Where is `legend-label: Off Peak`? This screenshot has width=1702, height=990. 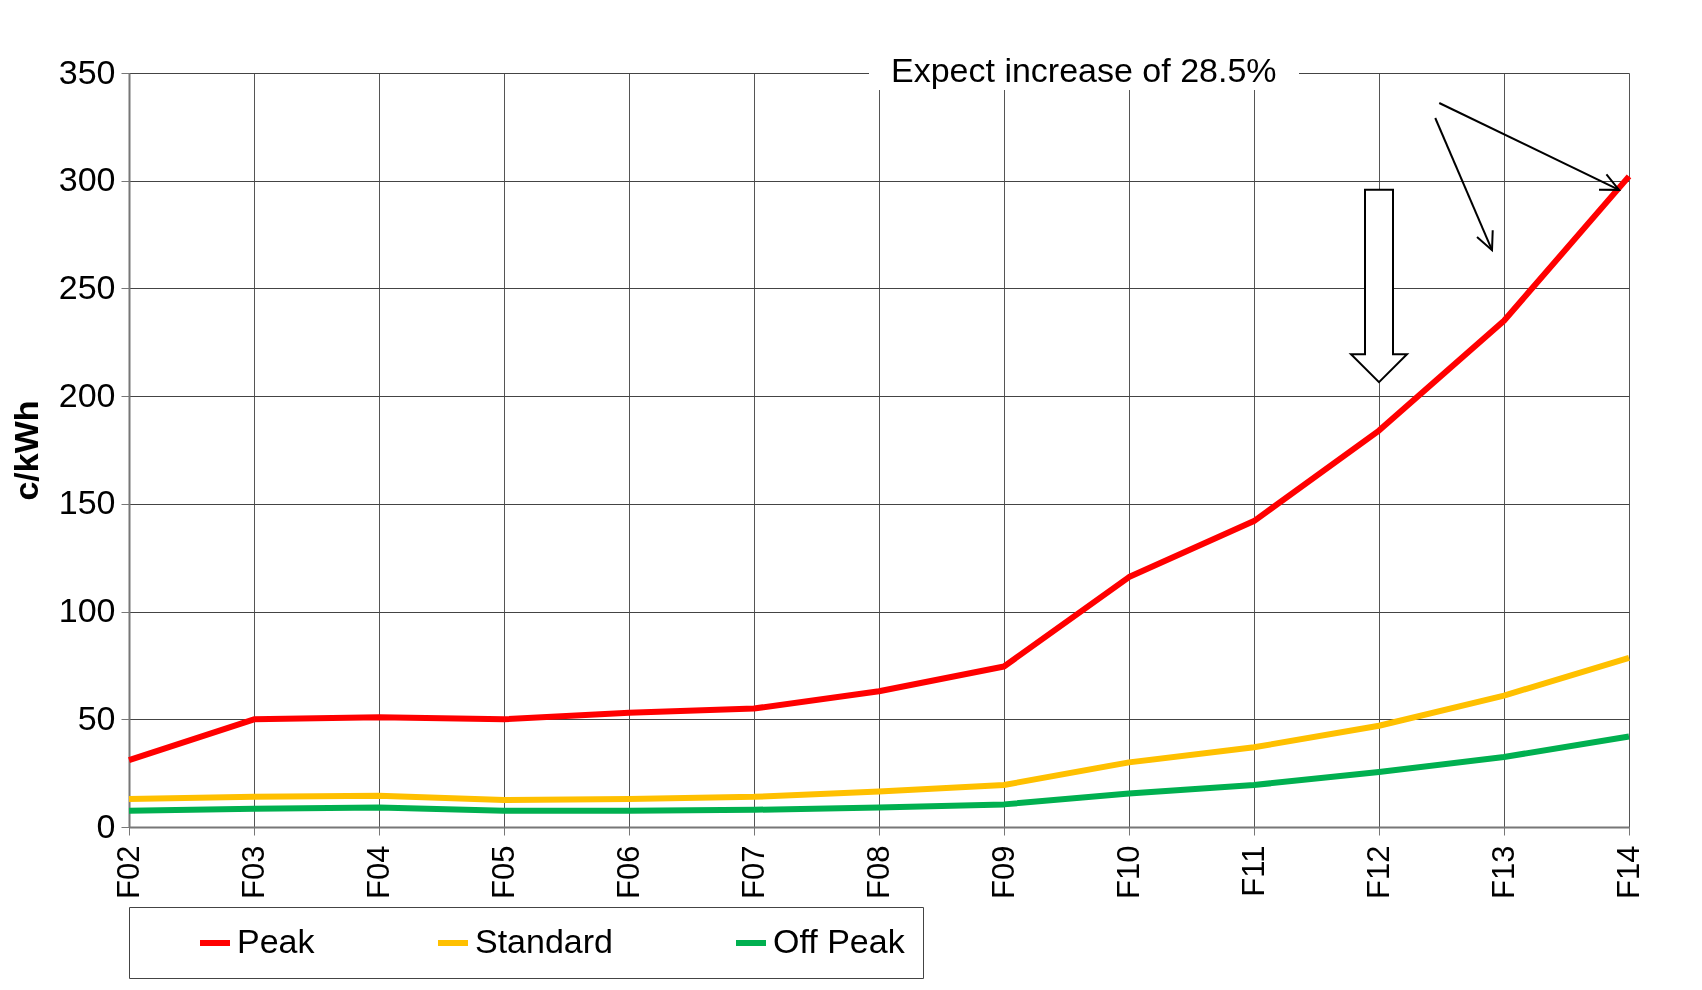
legend-label: Off Peak is located at coordinates (839, 941).